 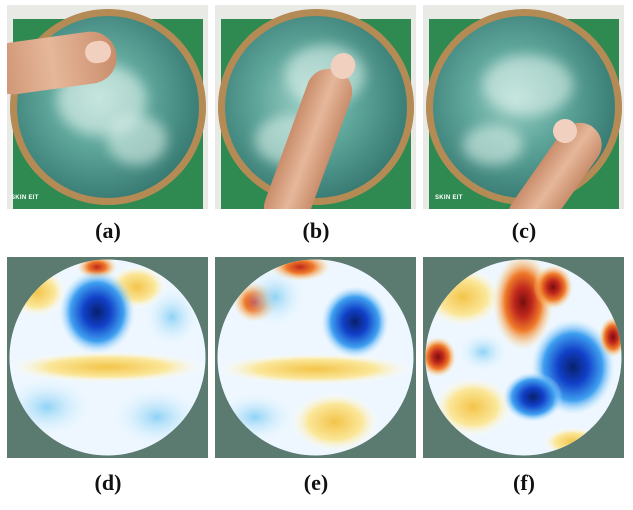 What do you see at coordinates (315, 357) in the screenshot?
I see `eit-map-e` at bounding box center [315, 357].